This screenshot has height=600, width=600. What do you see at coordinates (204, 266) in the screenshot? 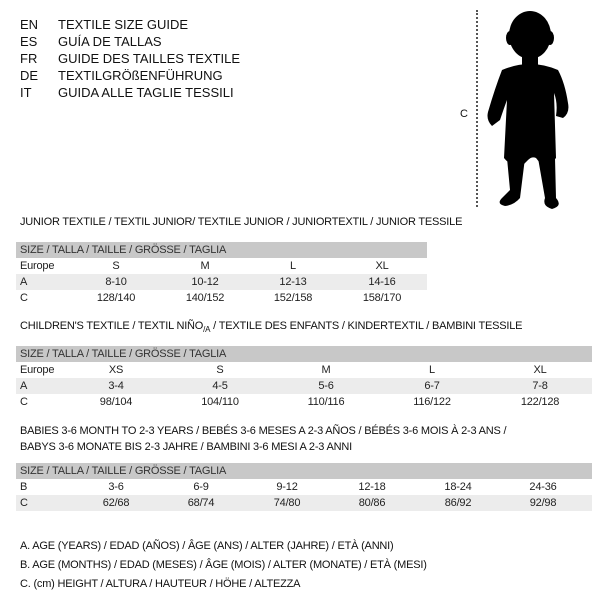
I see `table-row: Europe S M L XL` at bounding box center [204, 266].